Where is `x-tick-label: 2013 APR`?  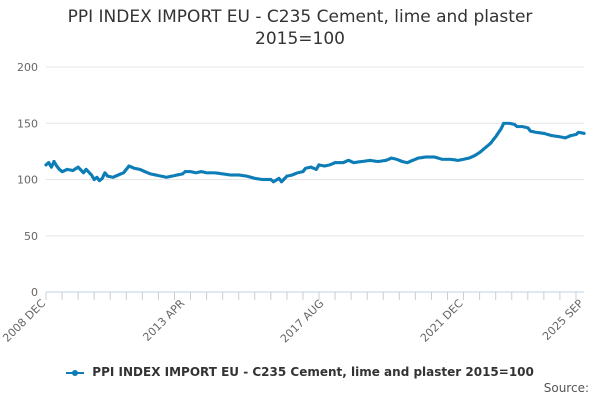 x-tick-label: 2013 APR is located at coordinates (163, 320).